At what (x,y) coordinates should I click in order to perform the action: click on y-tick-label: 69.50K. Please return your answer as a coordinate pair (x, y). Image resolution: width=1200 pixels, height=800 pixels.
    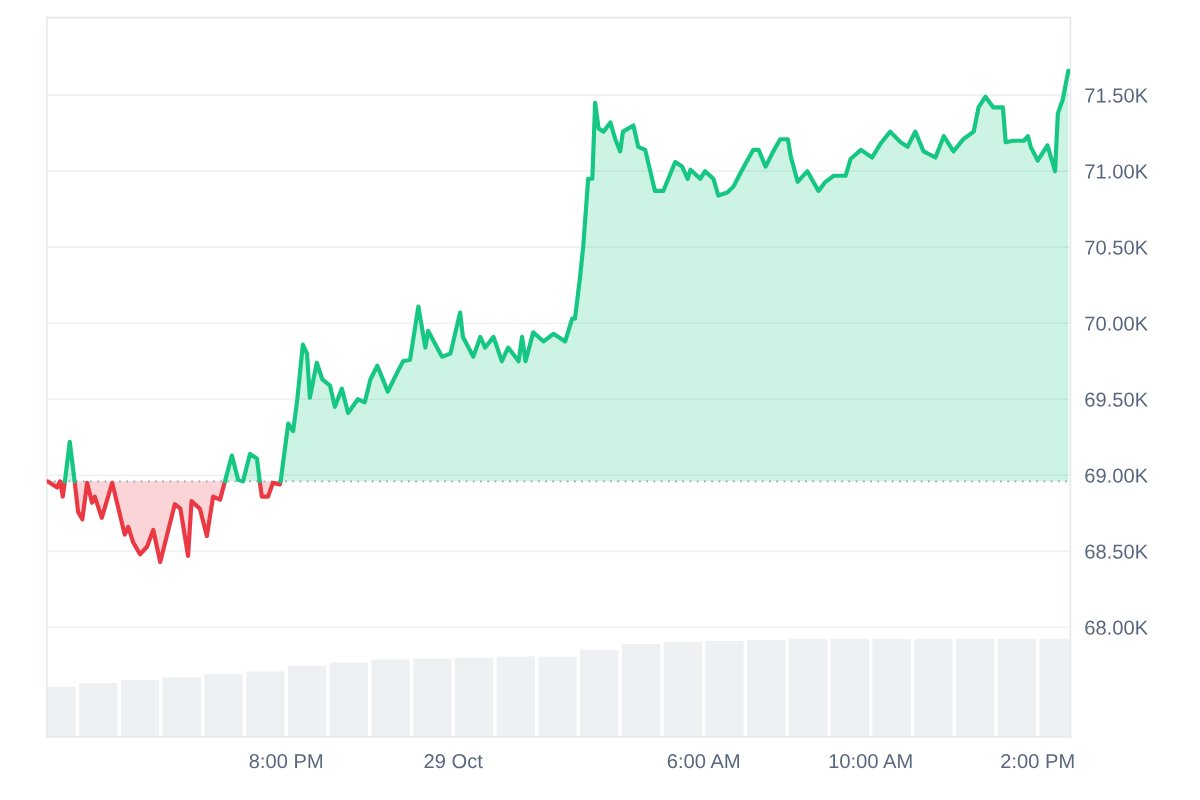
    Looking at the image, I should click on (1116, 399).